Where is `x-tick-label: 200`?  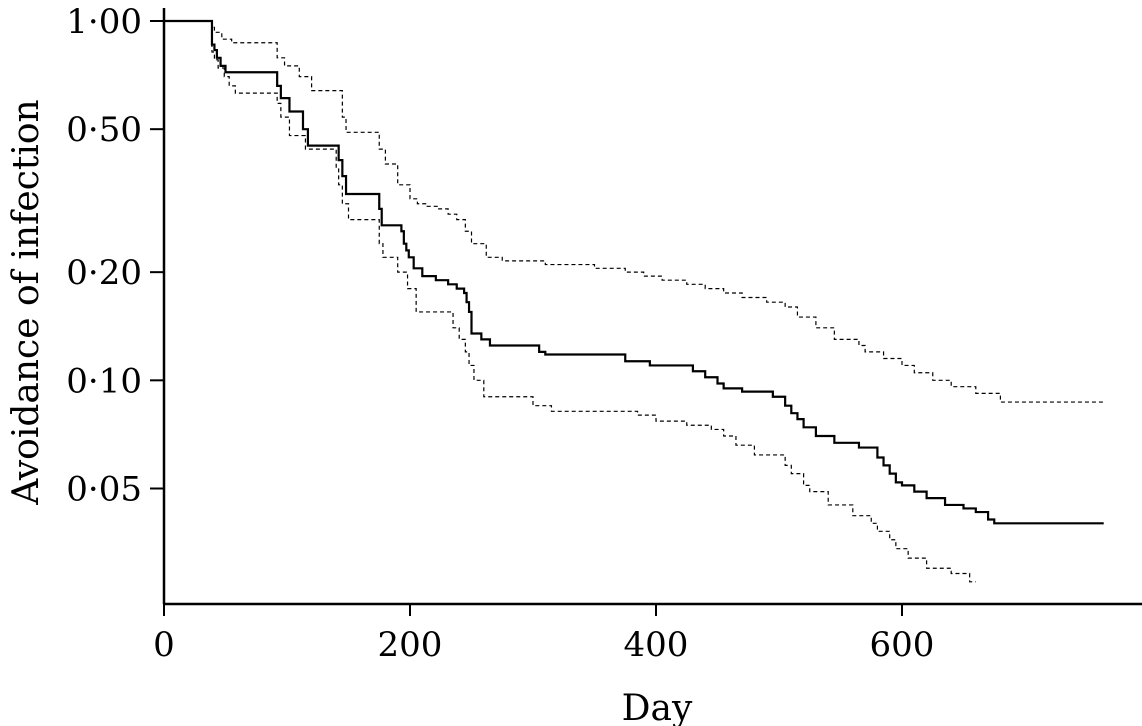 x-tick-label: 200 is located at coordinates (410, 645).